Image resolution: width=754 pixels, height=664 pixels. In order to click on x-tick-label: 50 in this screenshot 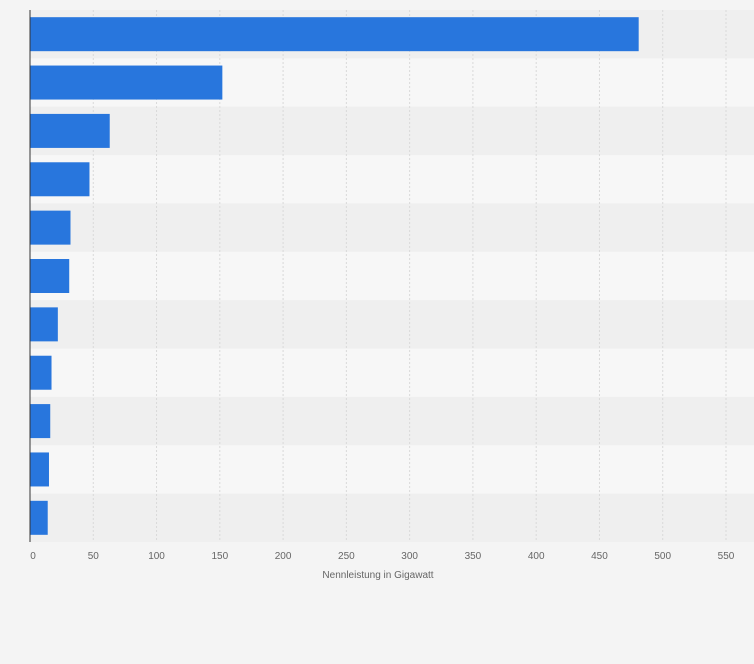, I will do `click(94, 556)`.